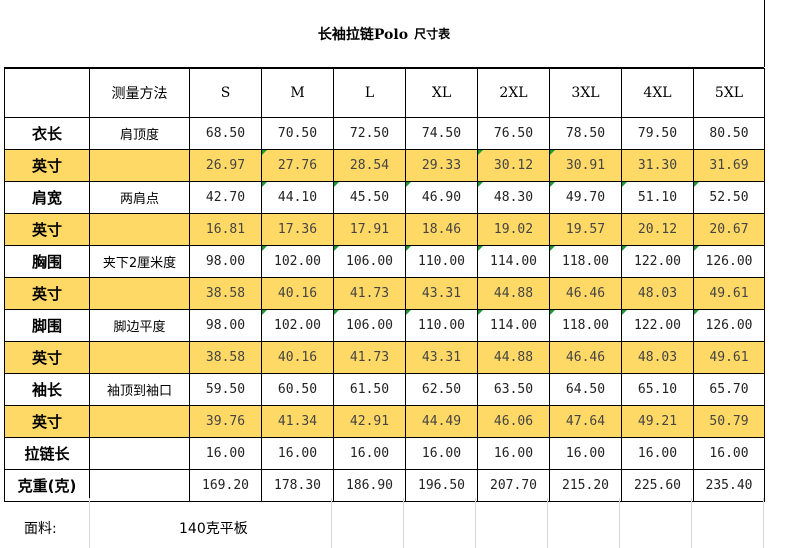  What do you see at coordinates (657, 133) in the screenshot?
I see `value-cell: 79.50` at bounding box center [657, 133].